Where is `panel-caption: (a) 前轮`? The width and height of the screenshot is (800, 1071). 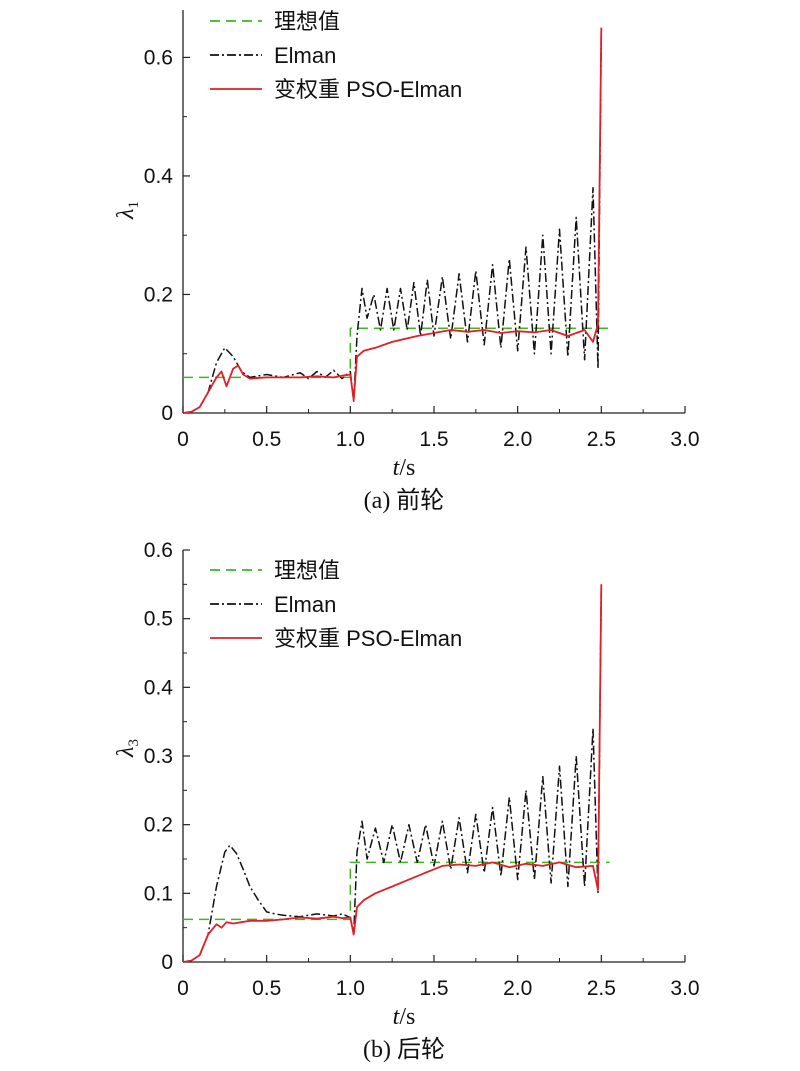 panel-caption: (a) 前轮 is located at coordinates (404, 500).